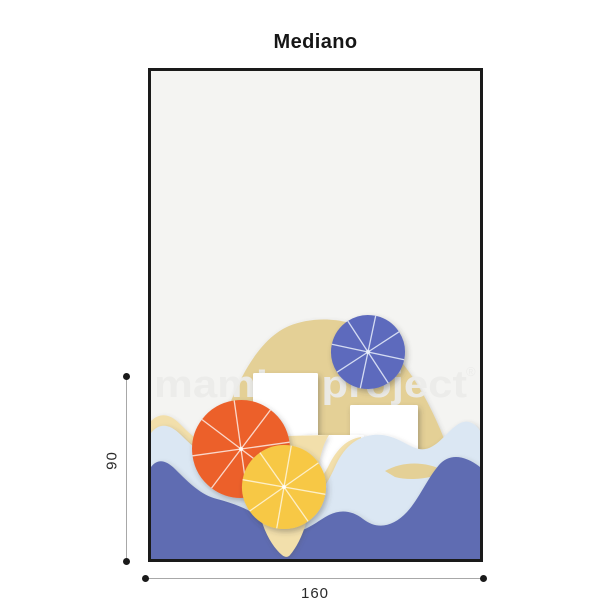 The width and height of the screenshot is (616, 616). I want to click on blue-umbrella-hub, so click(368, 352).